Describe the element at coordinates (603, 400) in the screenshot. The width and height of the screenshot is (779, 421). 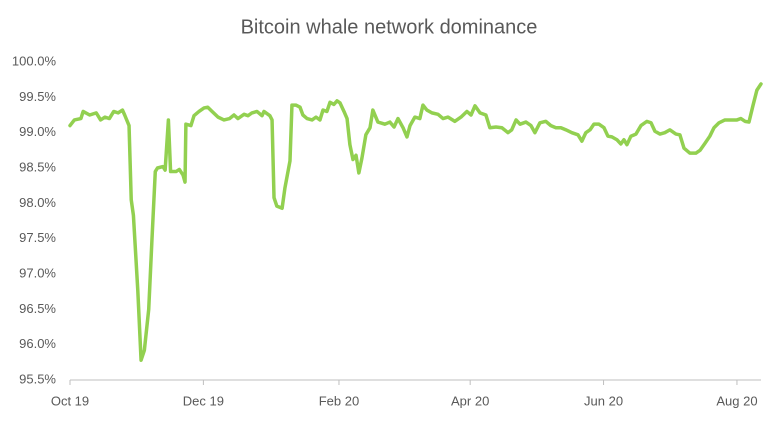
I see `x-tick-label: Jun 20` at that location.